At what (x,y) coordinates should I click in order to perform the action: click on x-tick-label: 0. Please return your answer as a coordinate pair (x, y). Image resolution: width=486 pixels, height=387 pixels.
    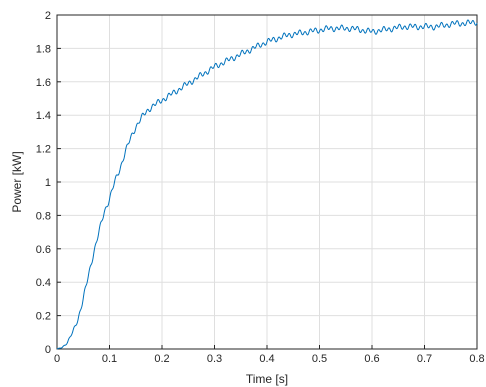
    Looking at the image, I should click on (57, 359).